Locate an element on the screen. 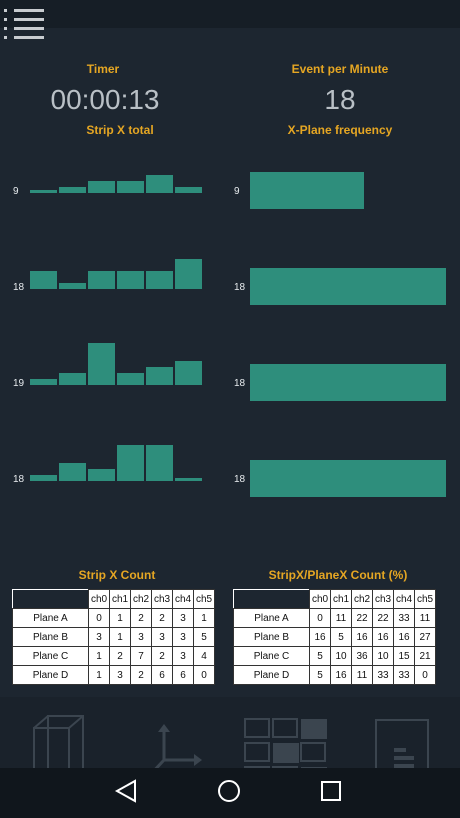  strip-total-panel-label: 18 is located at coordinates (19, 287).